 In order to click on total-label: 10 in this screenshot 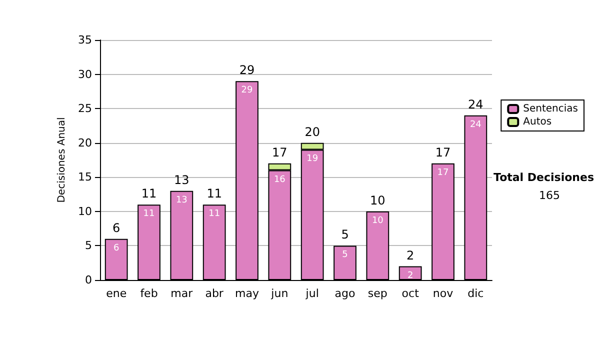, I will do `click(378, 200)`.